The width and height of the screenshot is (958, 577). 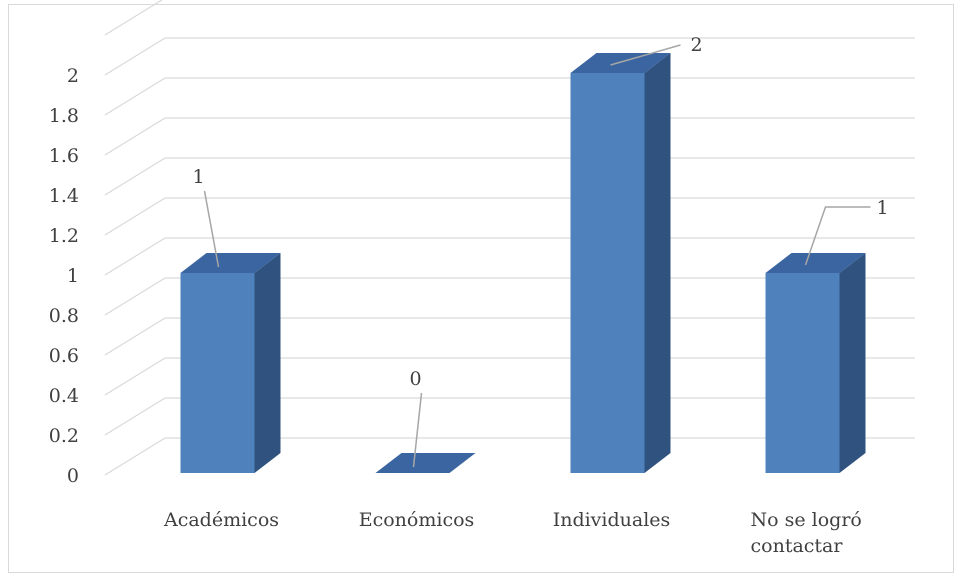 What do you see at coordinates (73, 276) in the screenshot?
I see `y-tick-label: 1` at bounding box center [73, 276].